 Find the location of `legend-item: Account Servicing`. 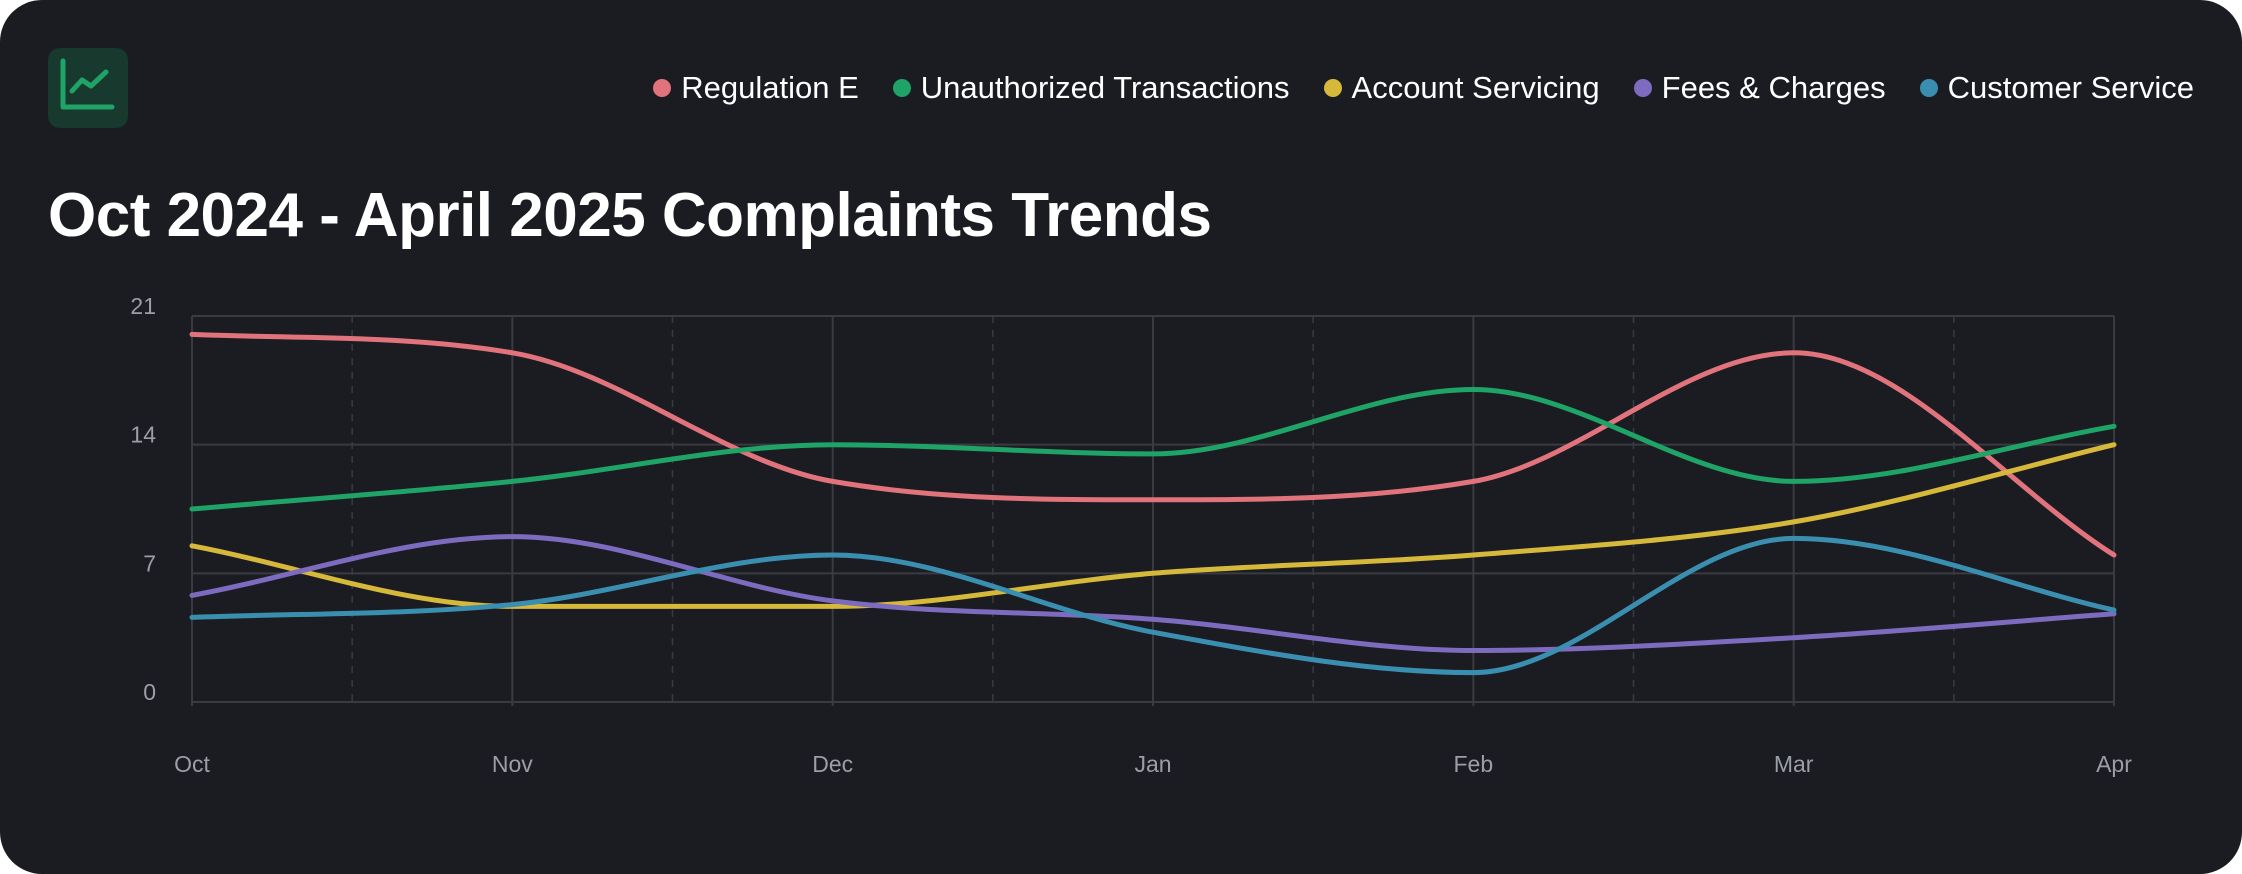

legend-item: Account Servicing is located at coordinates (1461, 88).